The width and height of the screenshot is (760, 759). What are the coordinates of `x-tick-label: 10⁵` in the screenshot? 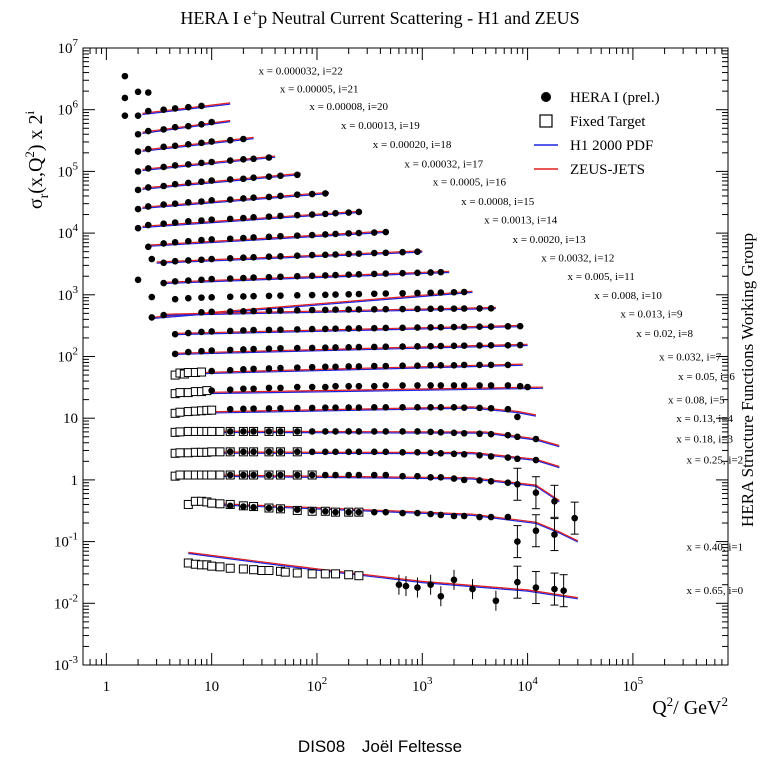 It's located at (633, 685).